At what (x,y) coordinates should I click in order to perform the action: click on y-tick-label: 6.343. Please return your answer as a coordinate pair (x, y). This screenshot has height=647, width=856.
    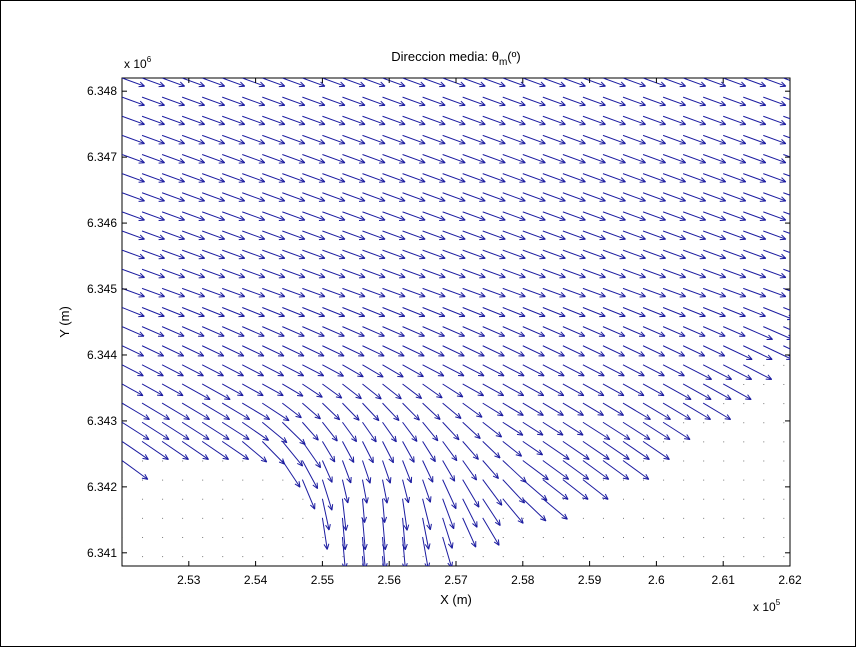
    Looking at the image, I should click on (102, 421).